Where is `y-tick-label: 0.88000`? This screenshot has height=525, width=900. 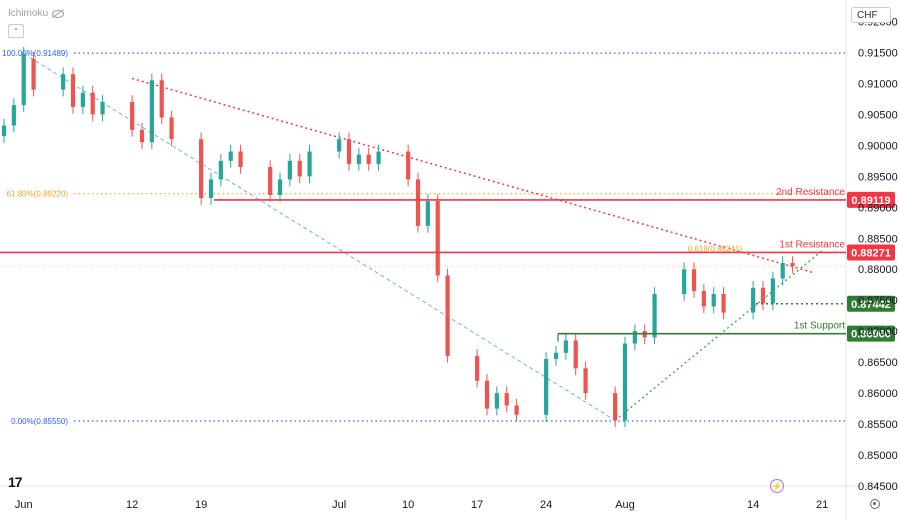 y-tick-label: 0.88000 is located at coordinates (878, 270).